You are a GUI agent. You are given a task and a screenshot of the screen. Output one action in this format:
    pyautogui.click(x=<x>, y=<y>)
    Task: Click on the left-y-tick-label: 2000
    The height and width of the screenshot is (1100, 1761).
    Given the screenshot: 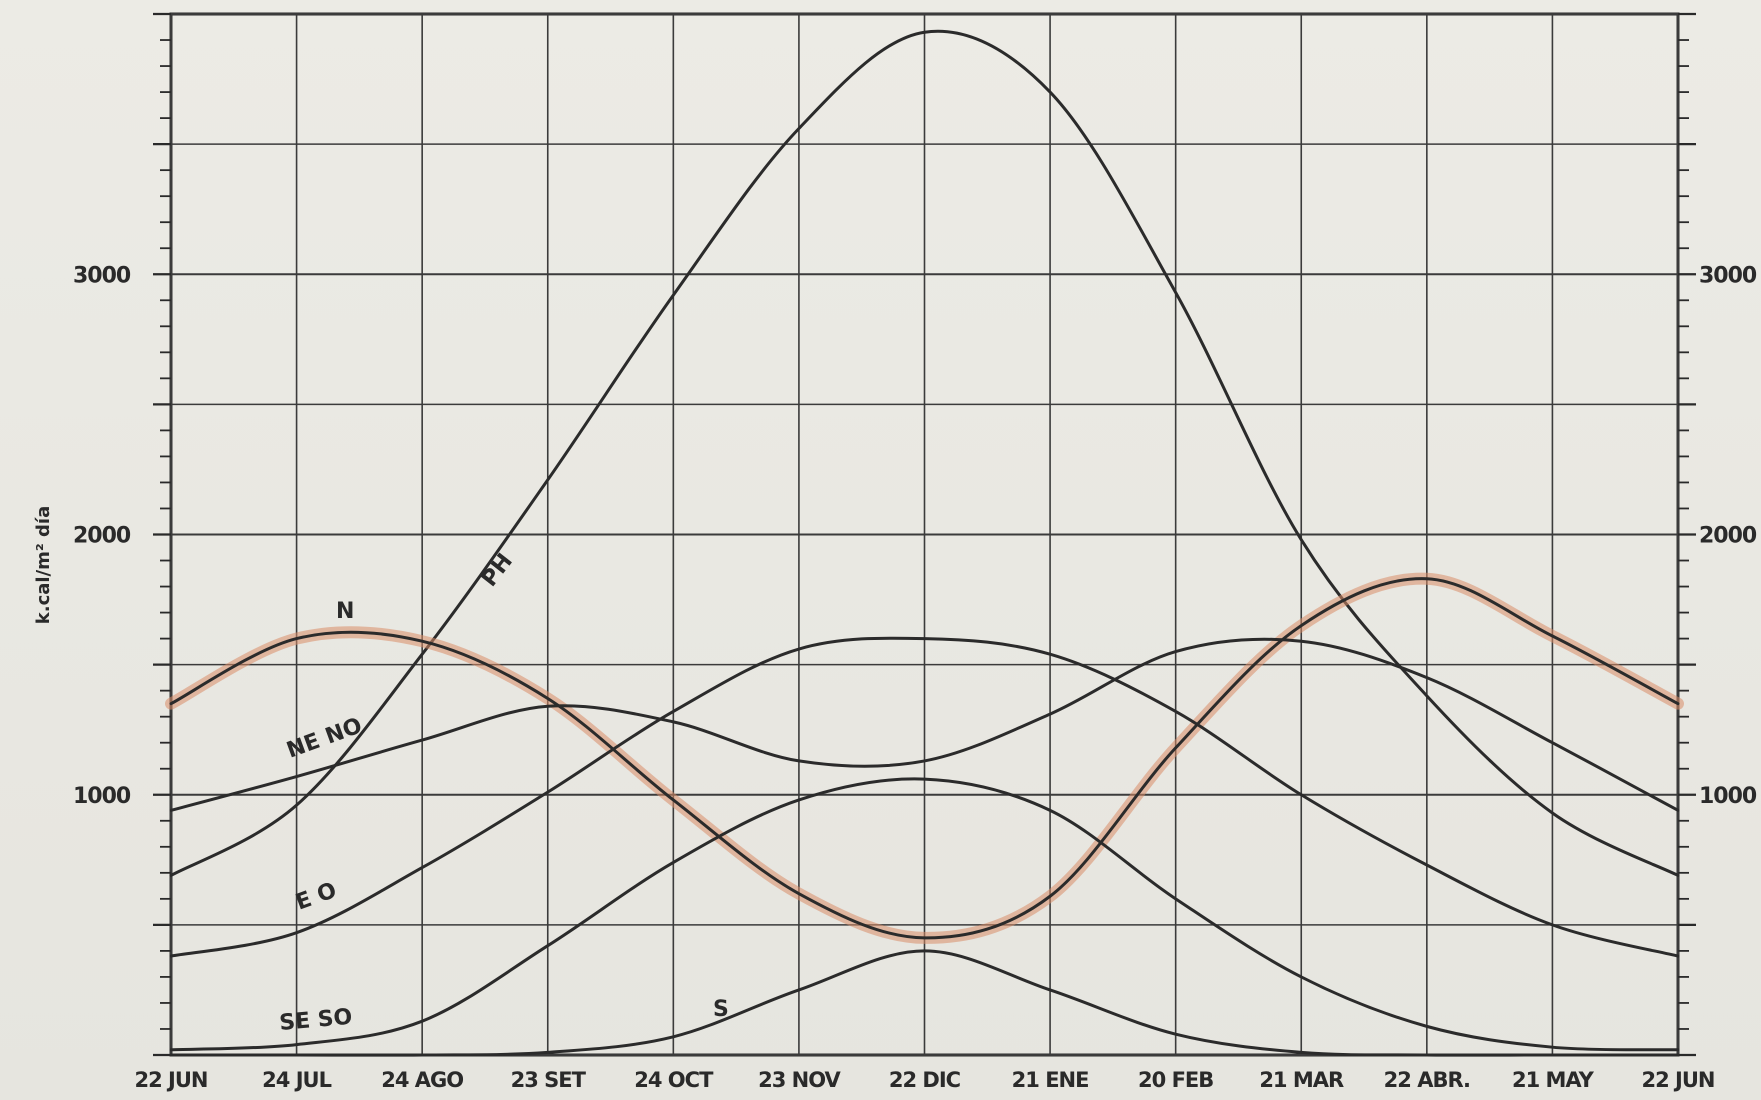 What is the action you would take?
    pyautogui.click(x=102, y=536)
    